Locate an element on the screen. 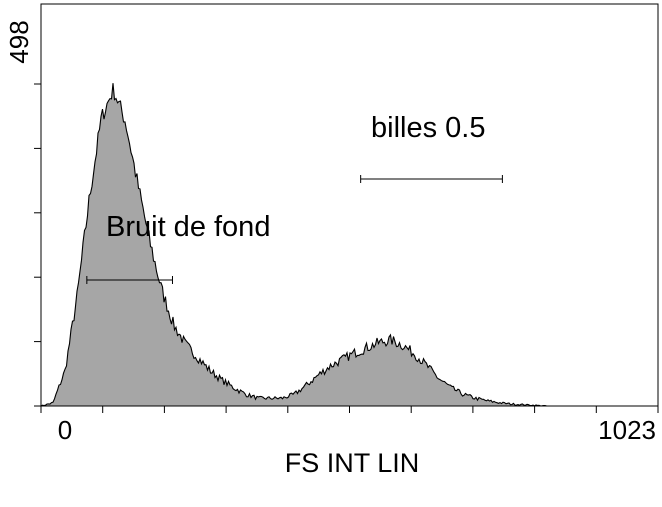 This screenshot has height=507, width=662. x-tick-label: 1023 is located at coordinates (627, 430).